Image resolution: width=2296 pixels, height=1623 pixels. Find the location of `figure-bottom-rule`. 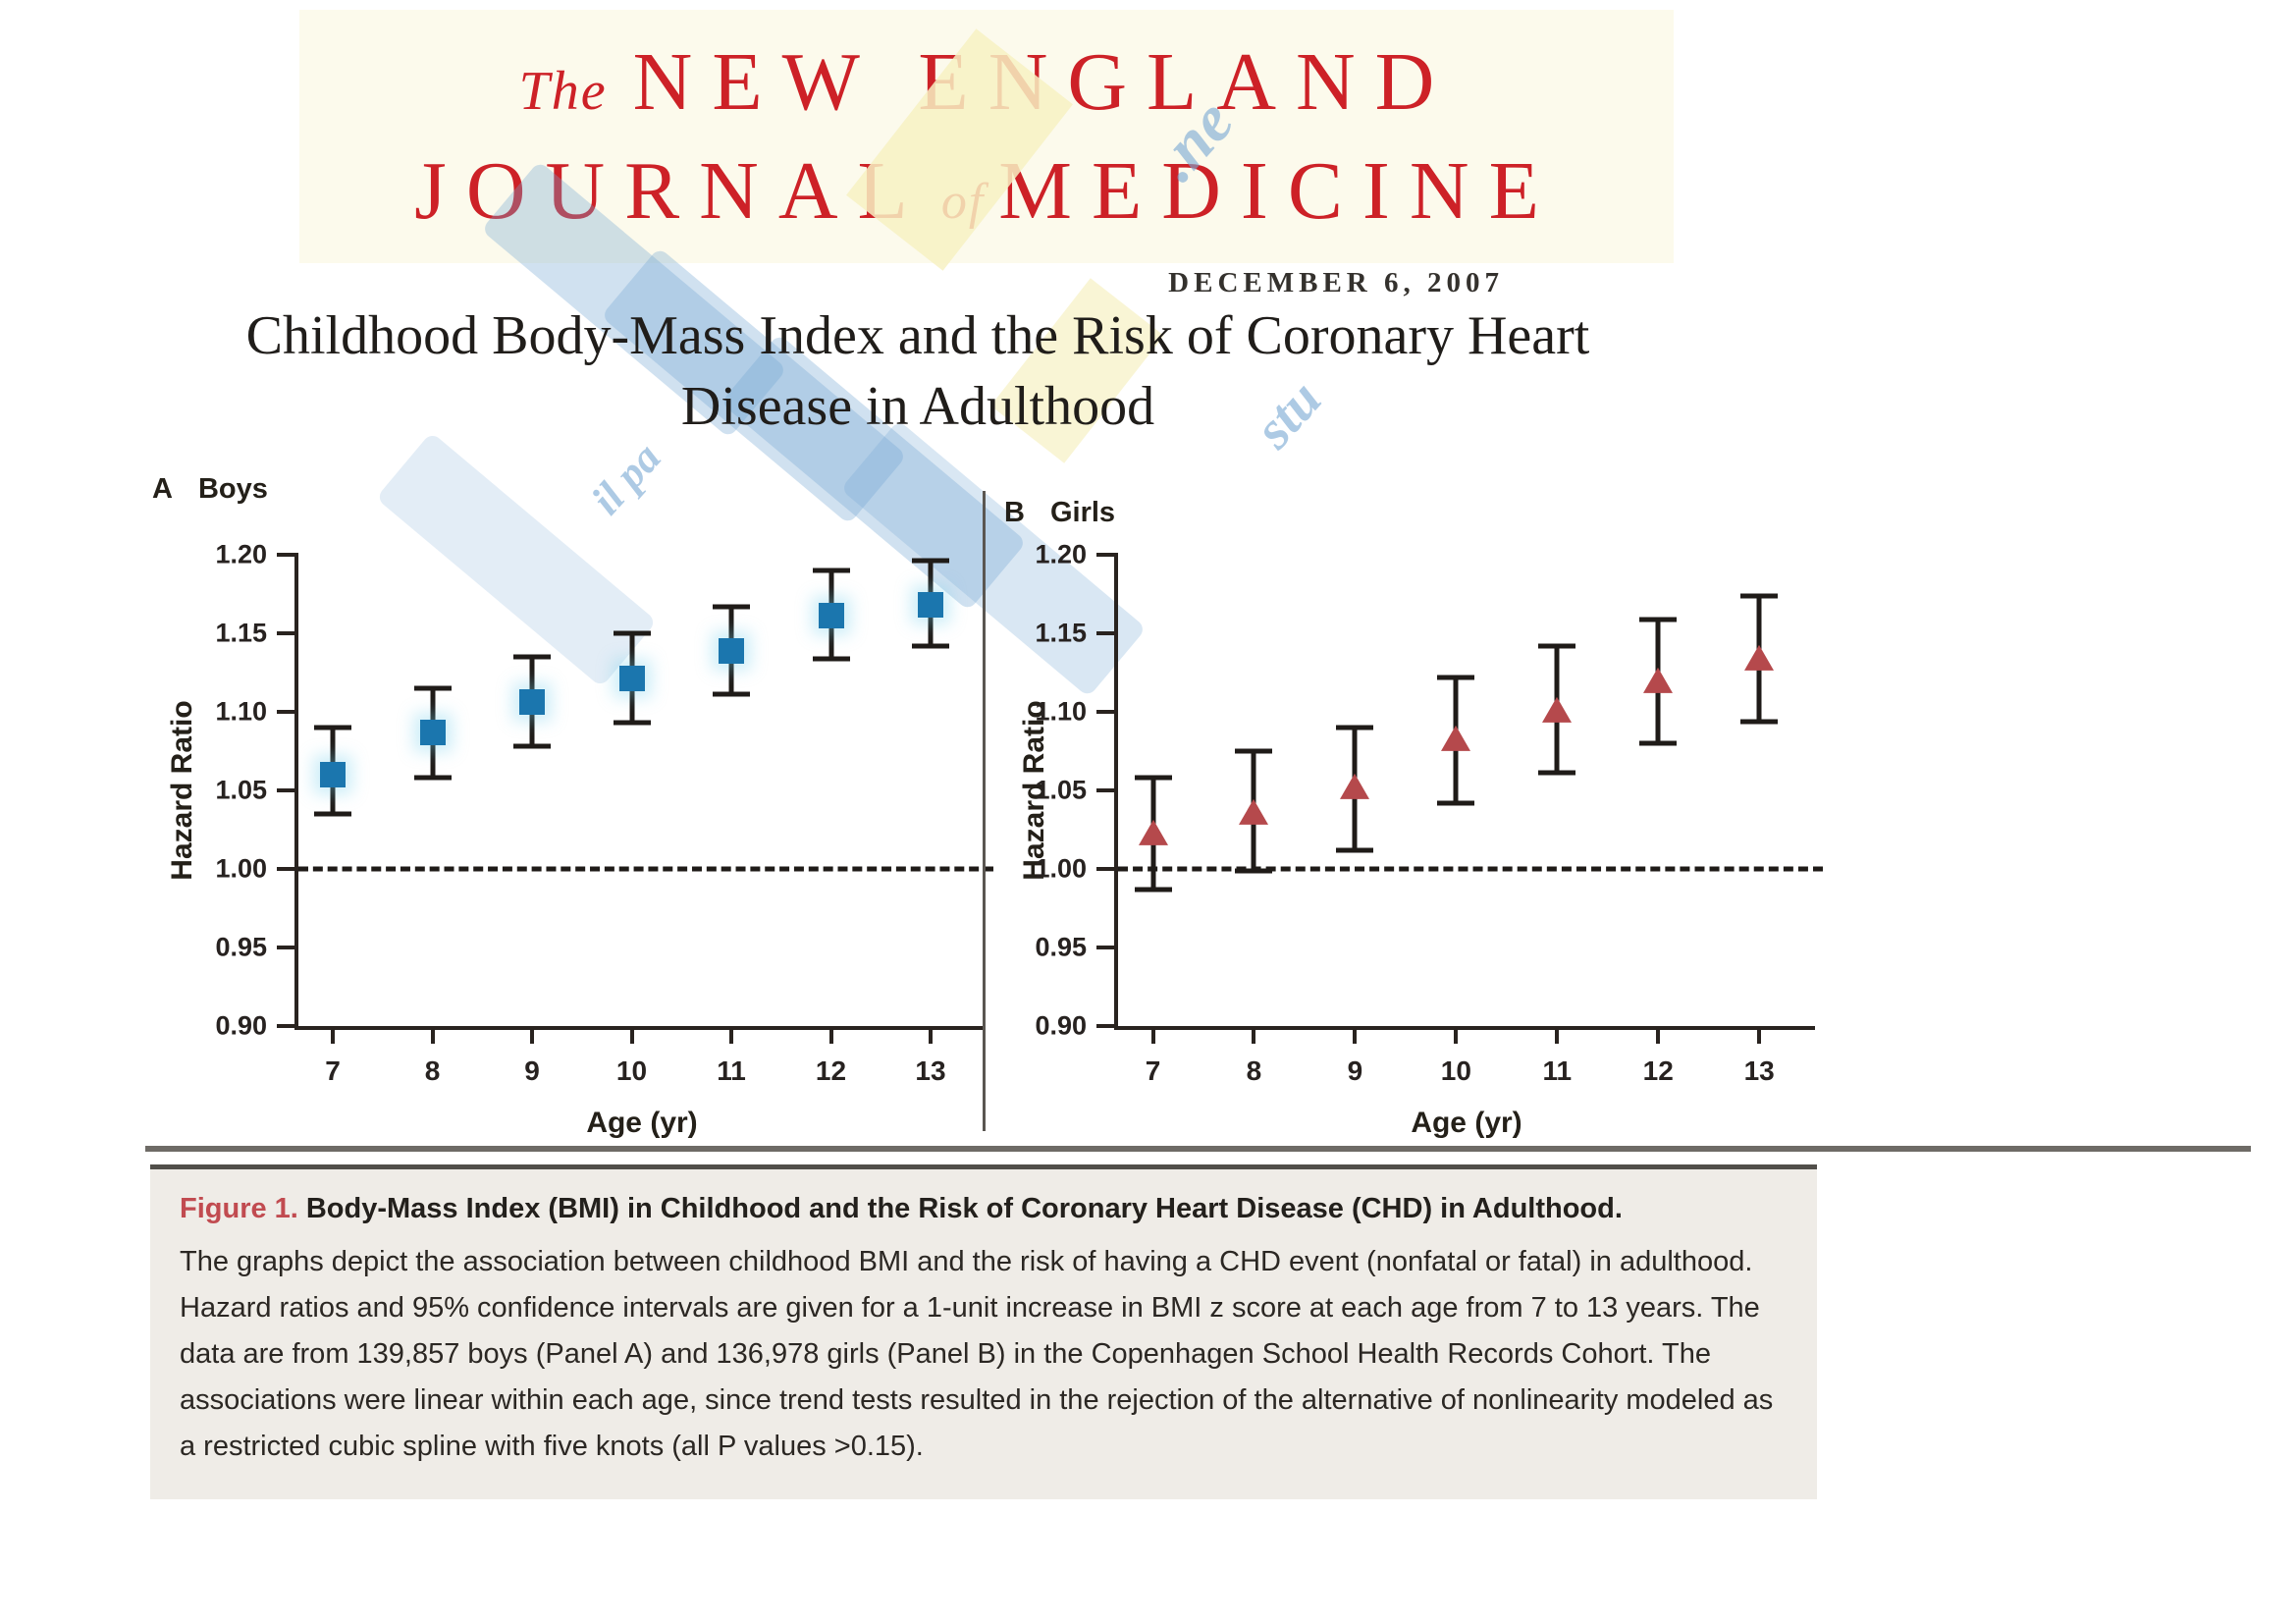

figure-bottom-rule is located at coordinates (1198, 1149).